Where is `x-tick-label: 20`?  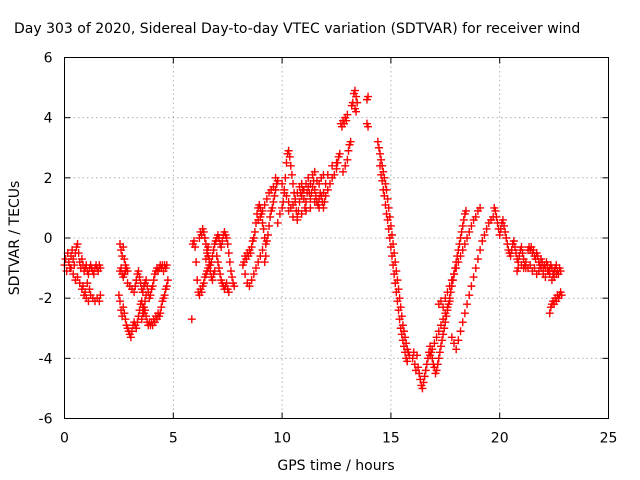 x-tick-label: 20 is located at coordinates (500, 439).